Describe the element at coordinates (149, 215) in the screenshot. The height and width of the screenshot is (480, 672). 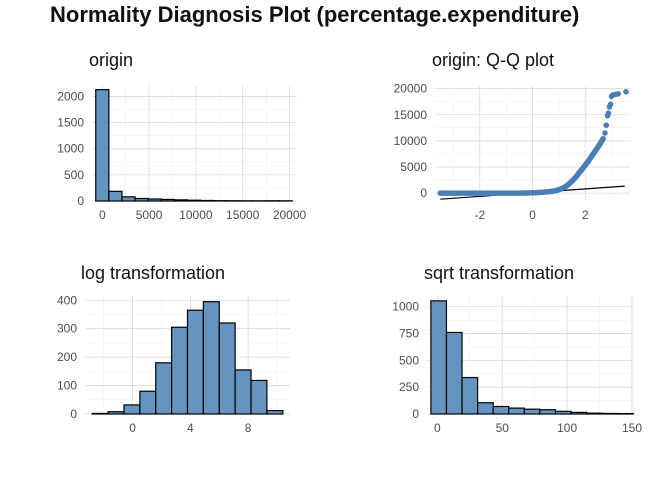
I see `x-tick-label: 5000` at that location.